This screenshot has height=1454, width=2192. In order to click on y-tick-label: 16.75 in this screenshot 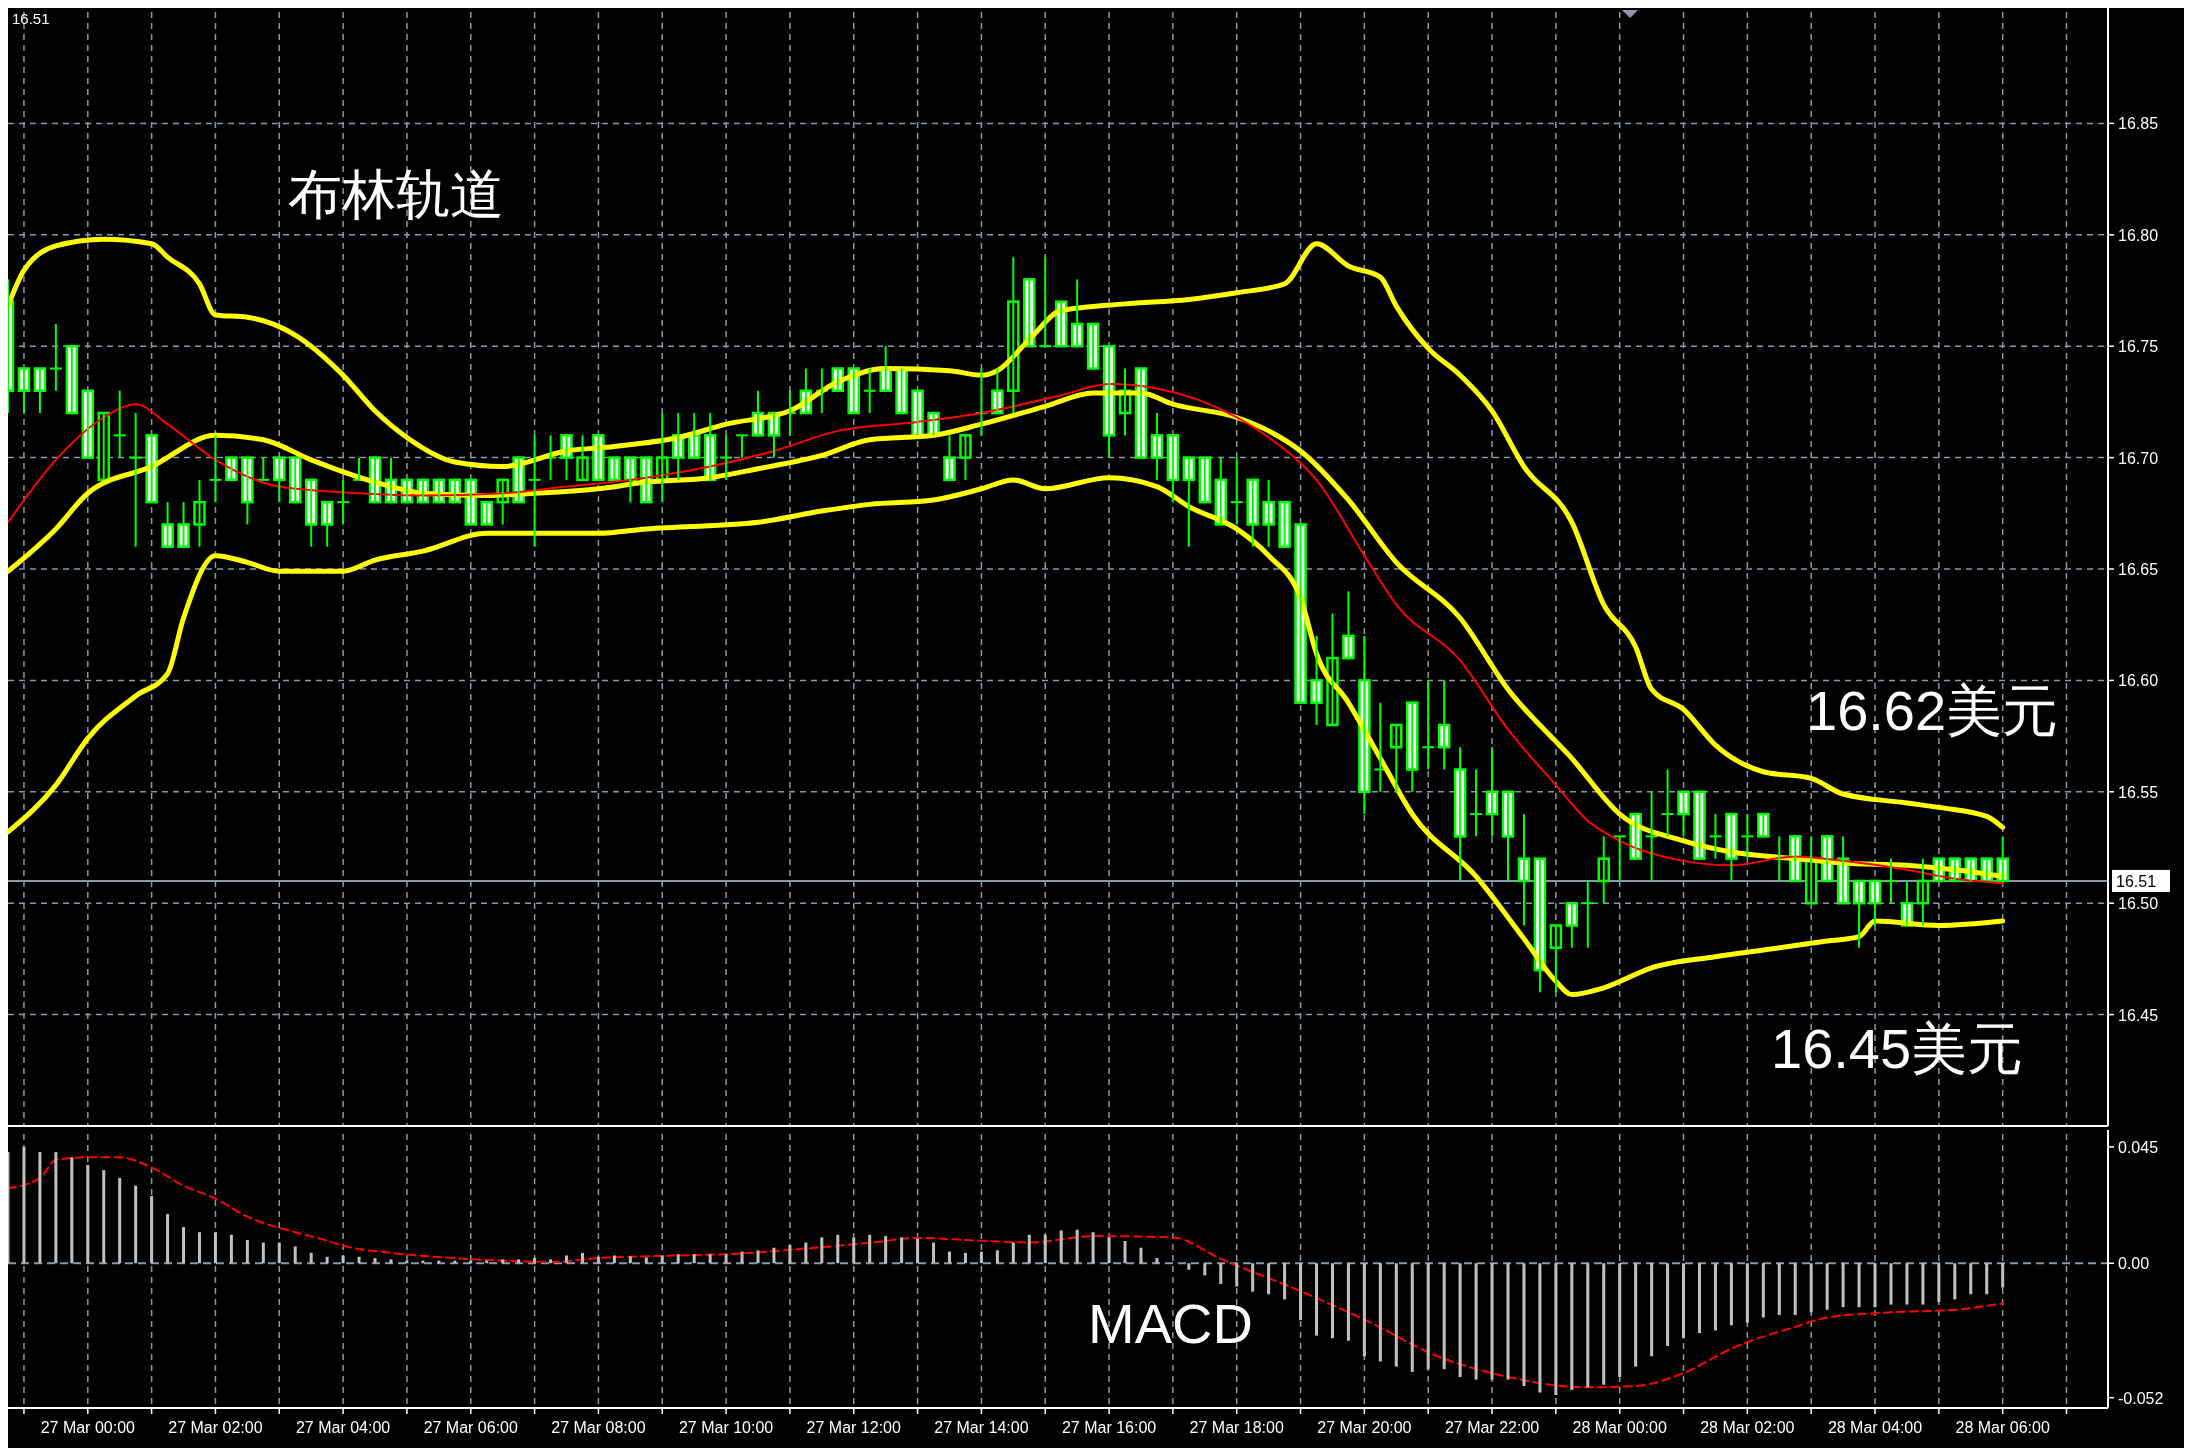, I will do `click(2138, 347)`.